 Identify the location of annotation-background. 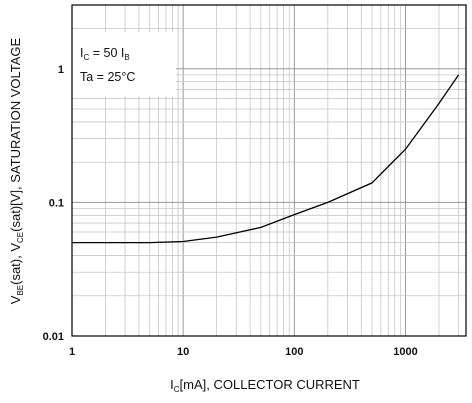
(123, 64).